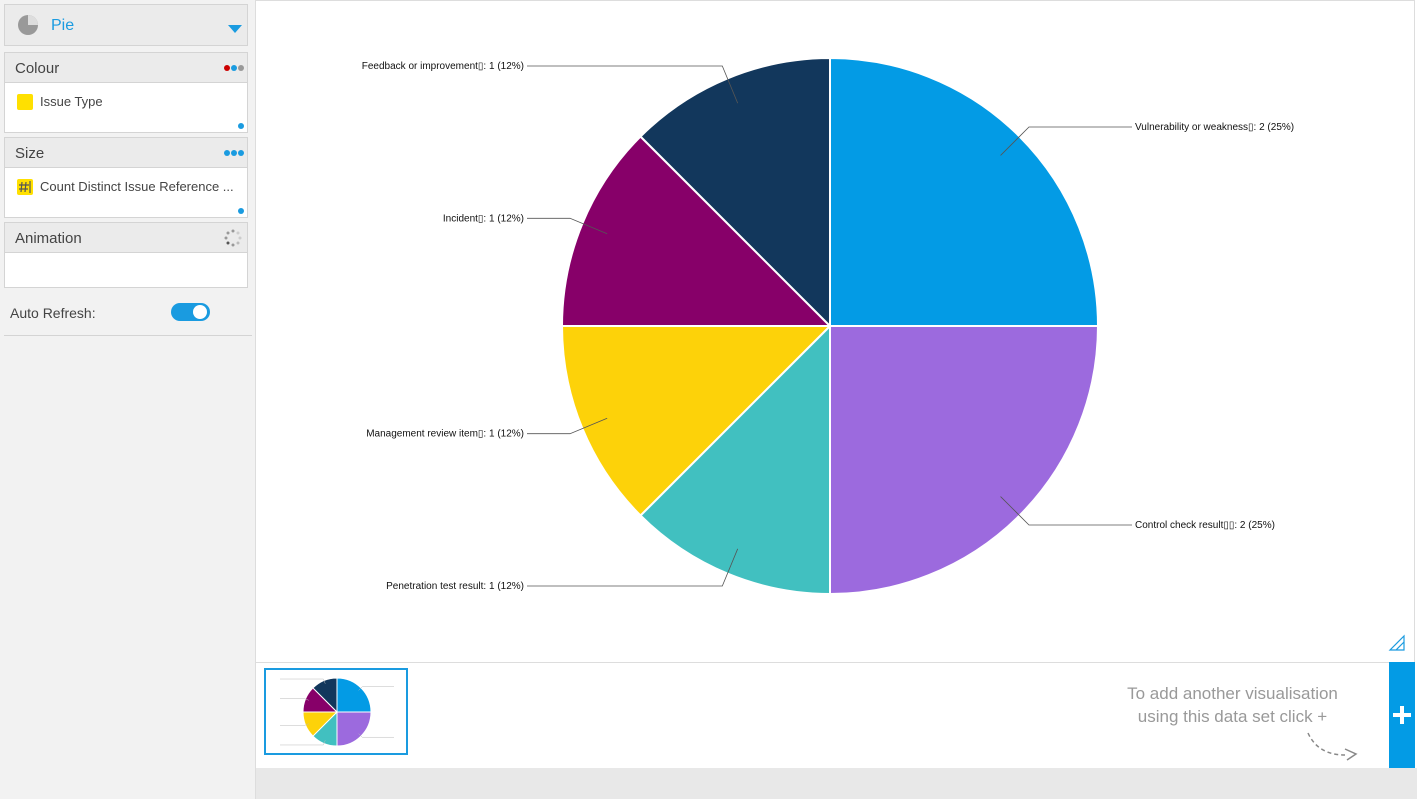  I want to click on chart-type-select: Pie, so click(126, 25).